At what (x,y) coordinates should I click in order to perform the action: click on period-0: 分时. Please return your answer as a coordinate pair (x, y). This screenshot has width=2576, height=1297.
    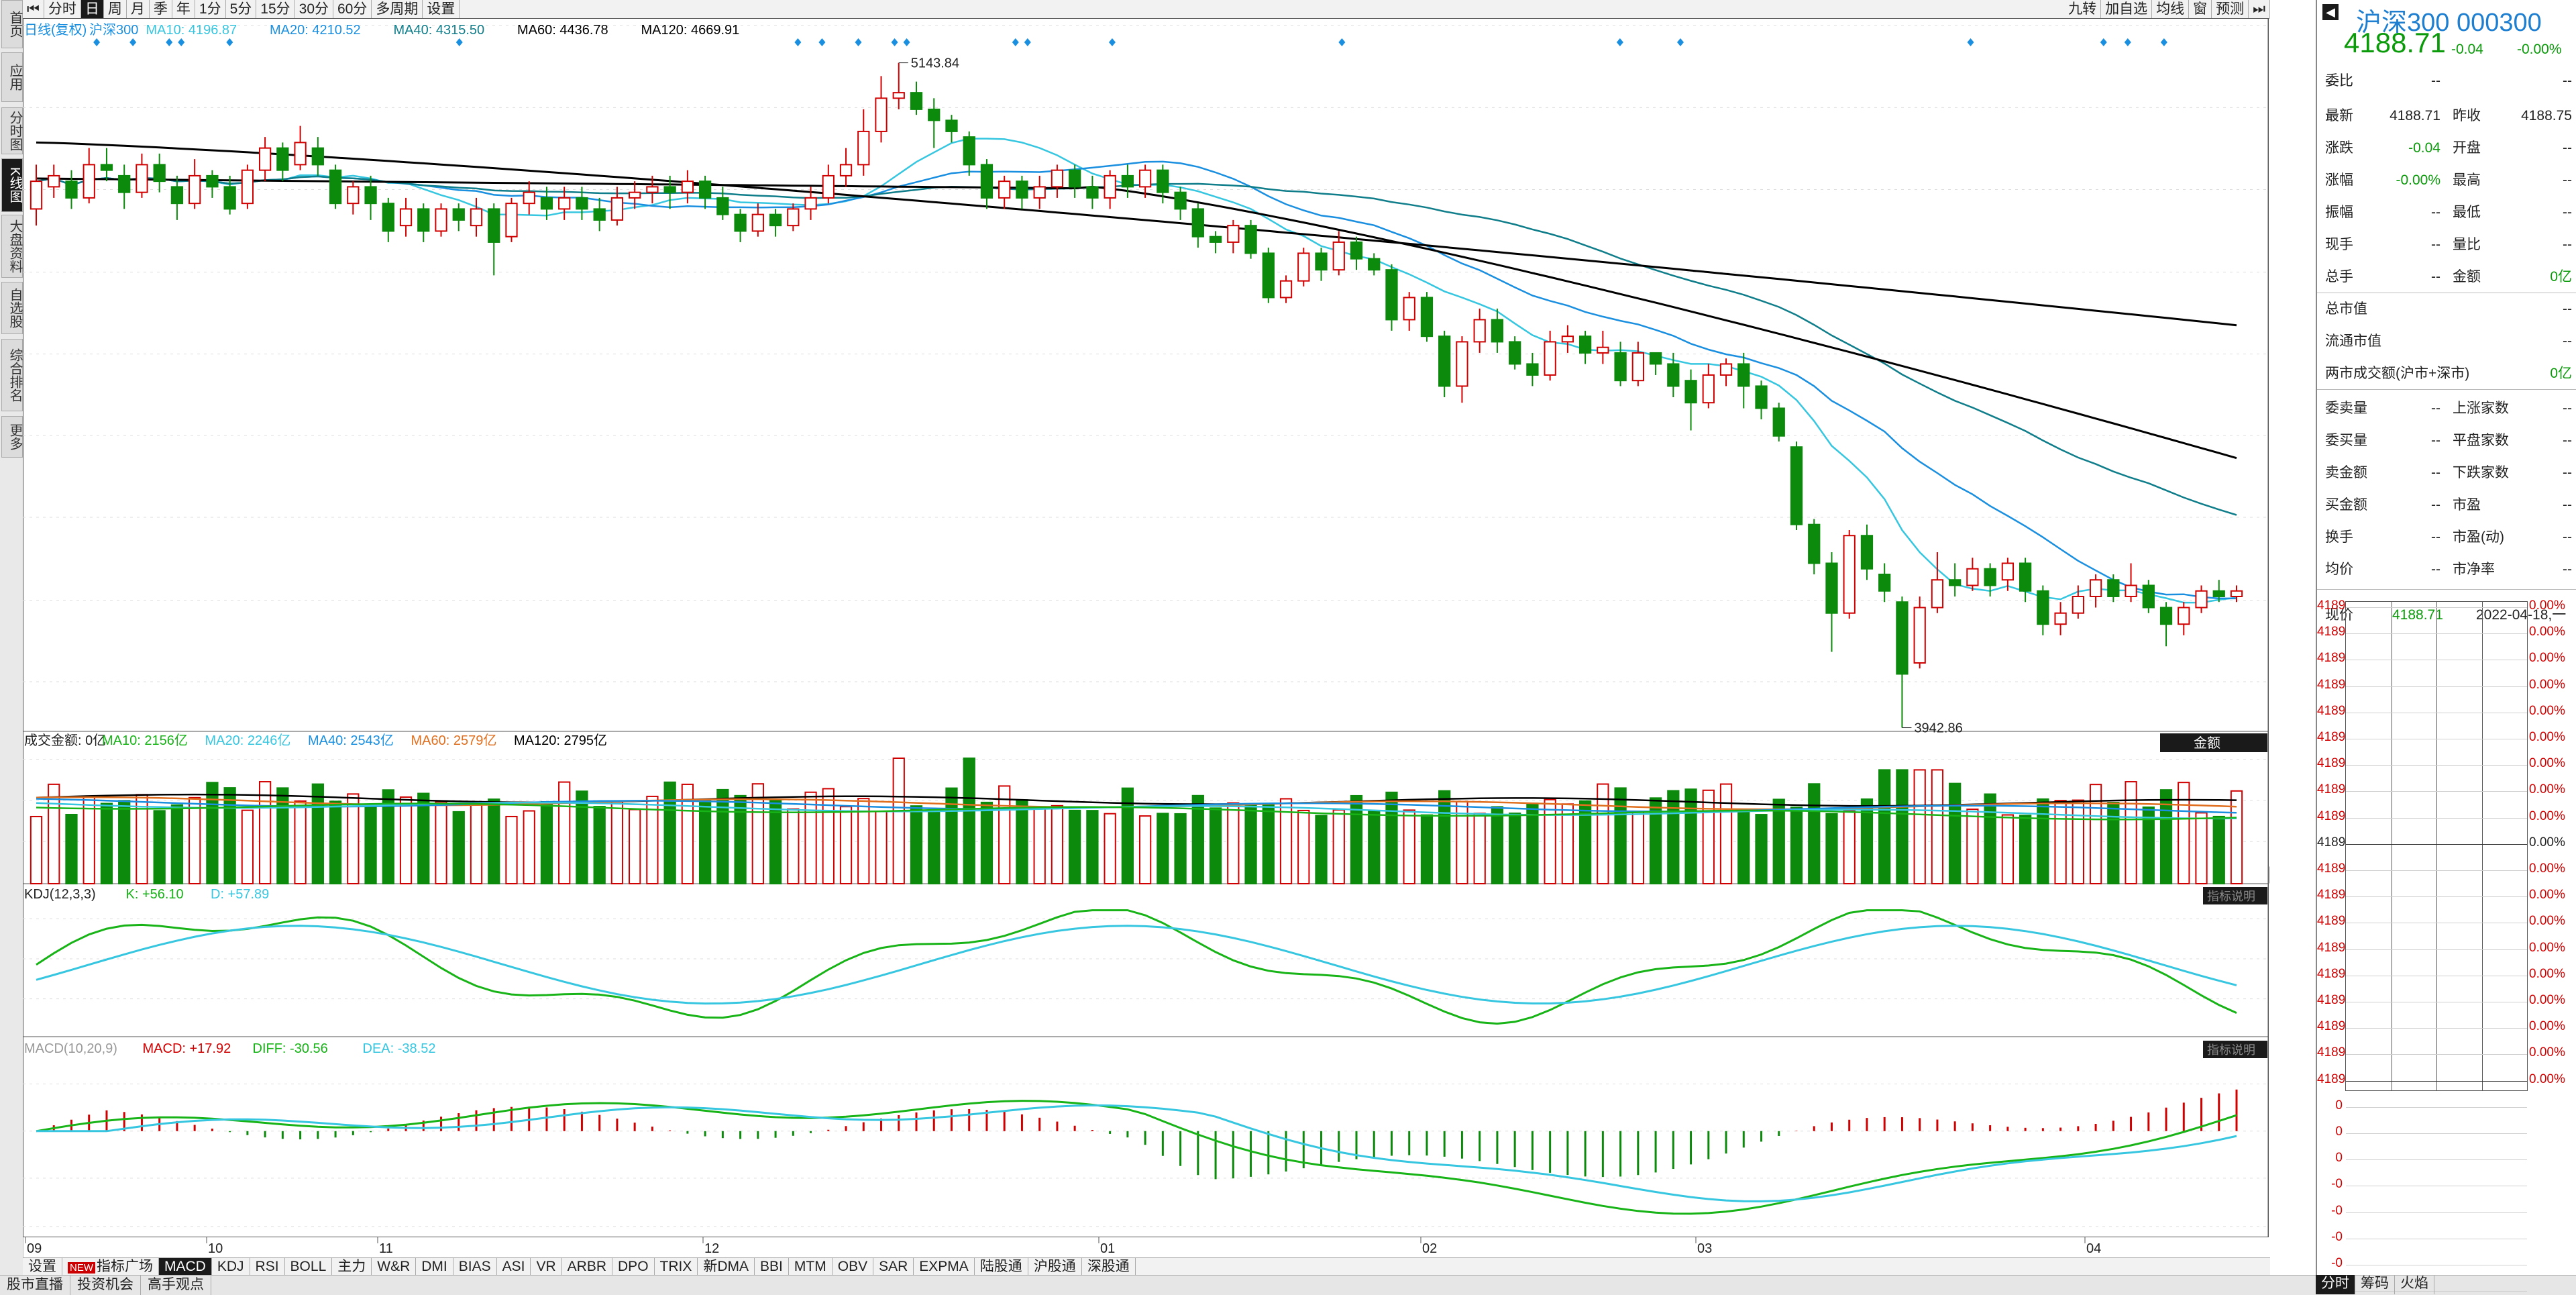
    Looking at the image, I should click on (62, 9).